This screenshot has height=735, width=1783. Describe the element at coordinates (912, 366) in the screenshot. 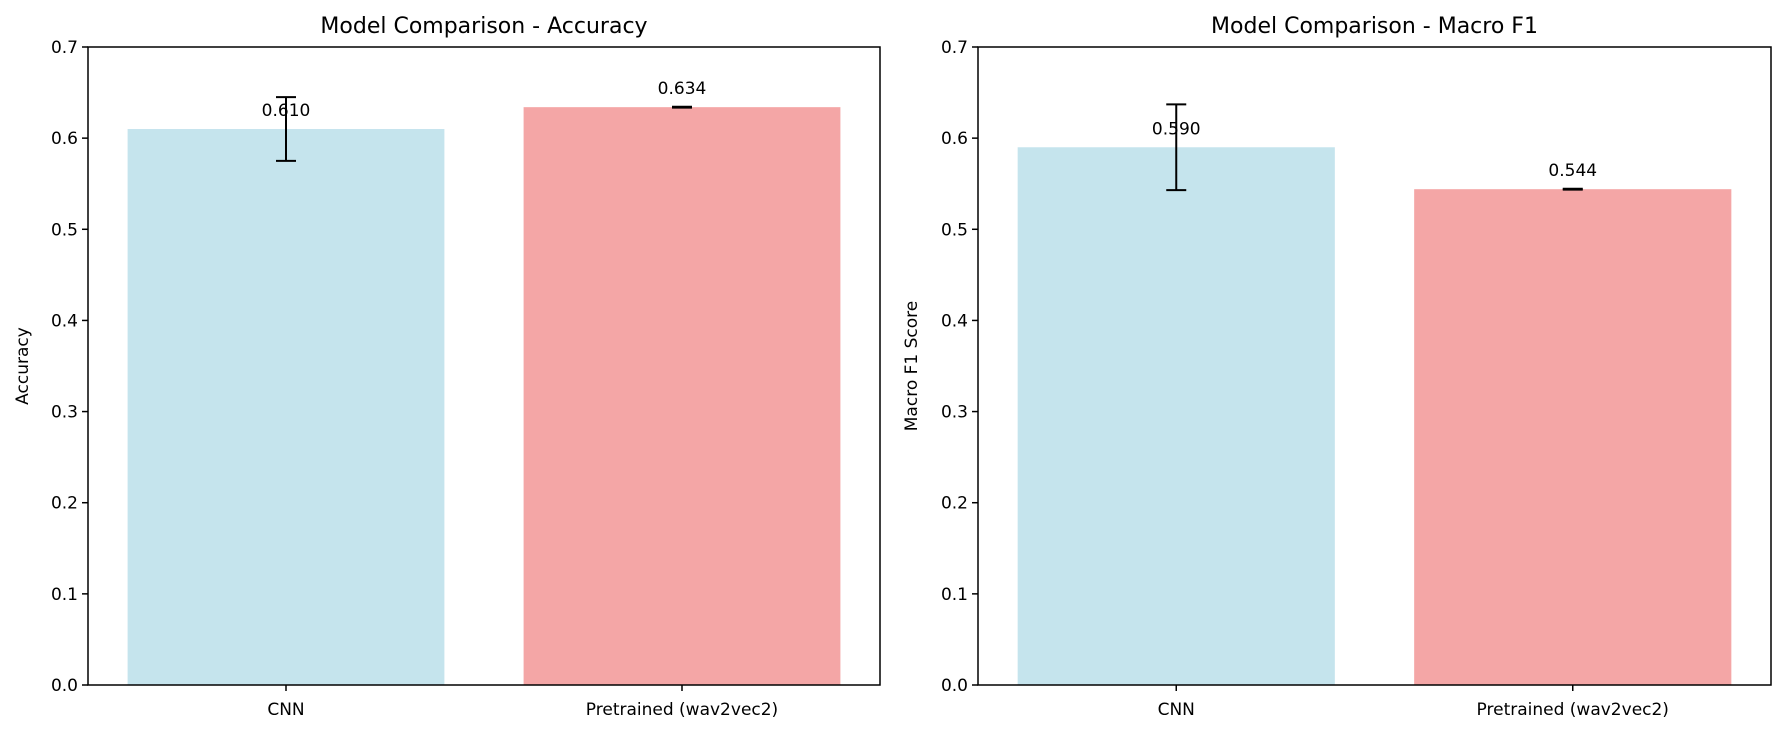

I see `y-axis-label: Macro F1 Score` at that location.